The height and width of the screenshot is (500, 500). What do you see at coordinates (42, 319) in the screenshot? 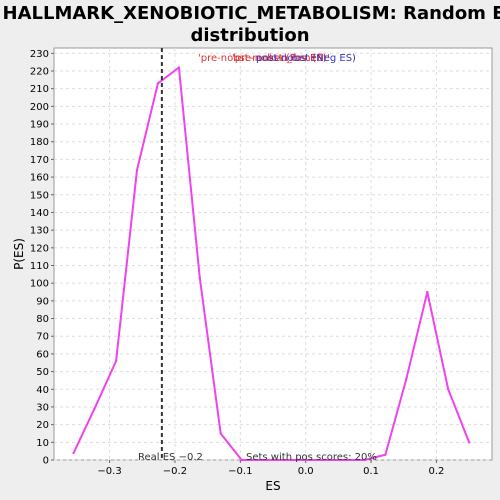
I see `y-tick-label: 80` at bounding box center [42, 319].